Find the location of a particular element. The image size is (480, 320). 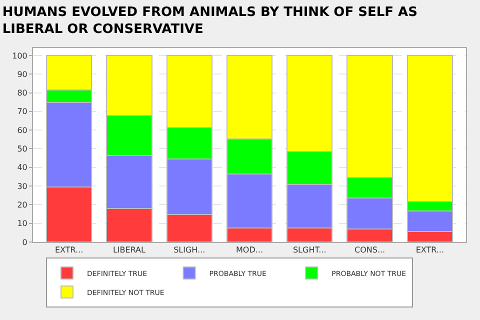

y-tick-label: 70 is located at coordinates (22, 111).